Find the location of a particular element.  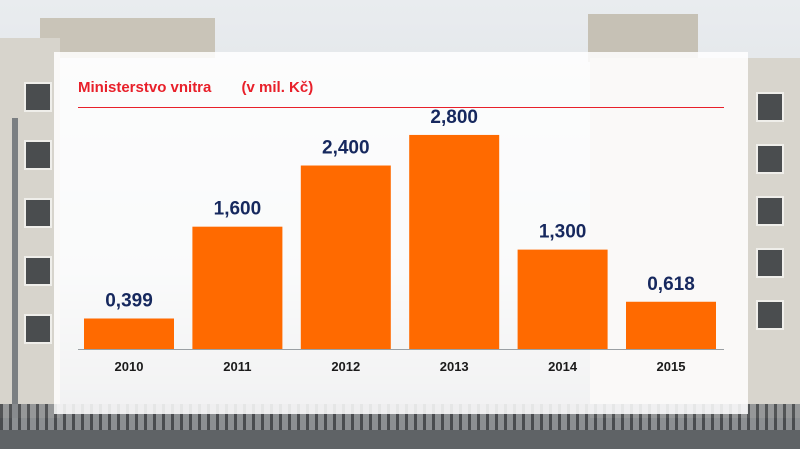

value-label-2013: 2,800 is located at coordinates (454, 117).